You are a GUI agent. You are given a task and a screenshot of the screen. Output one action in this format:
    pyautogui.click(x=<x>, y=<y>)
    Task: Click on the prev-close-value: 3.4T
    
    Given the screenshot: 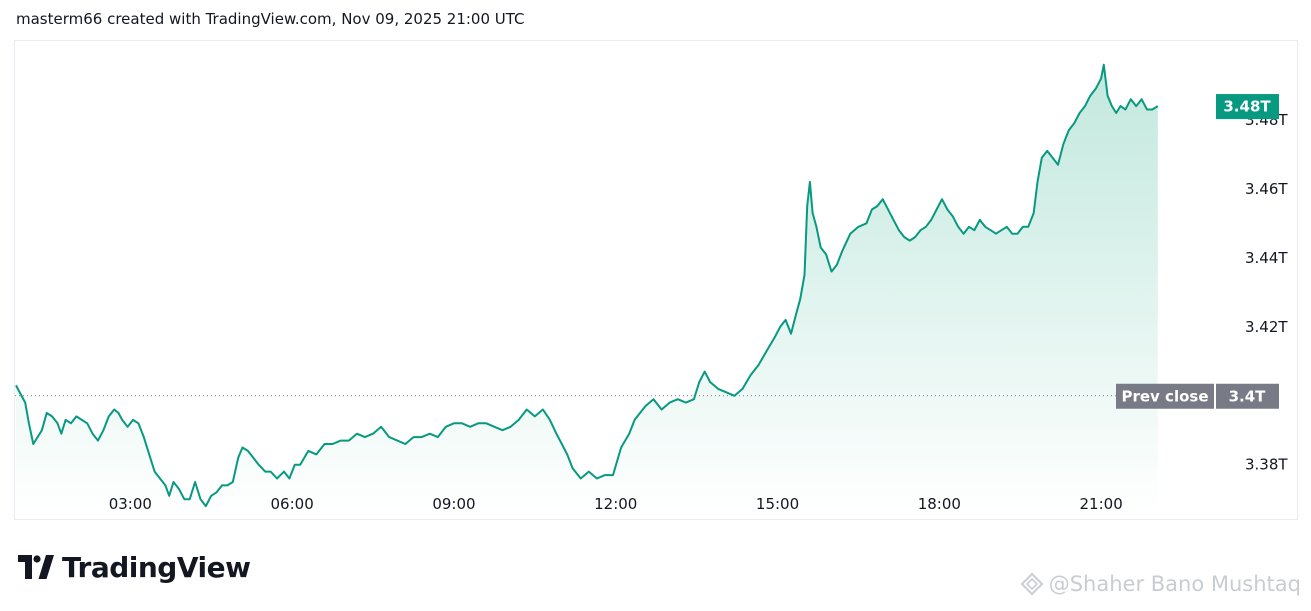 What is the action you would take?
    pyautogui.click(x=1248, y=396)
    